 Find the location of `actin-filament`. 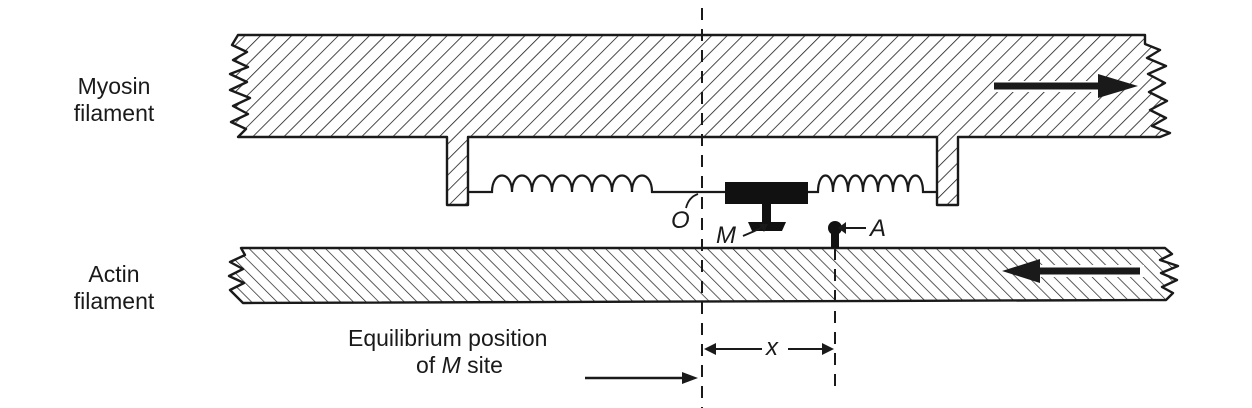

actin-filament is located at coordinates (703, 275).